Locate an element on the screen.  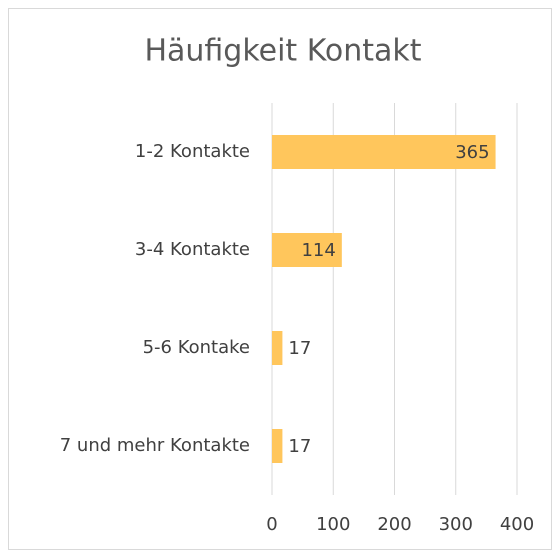
x-tick-label: 300 is located at coordinates (456, 524).